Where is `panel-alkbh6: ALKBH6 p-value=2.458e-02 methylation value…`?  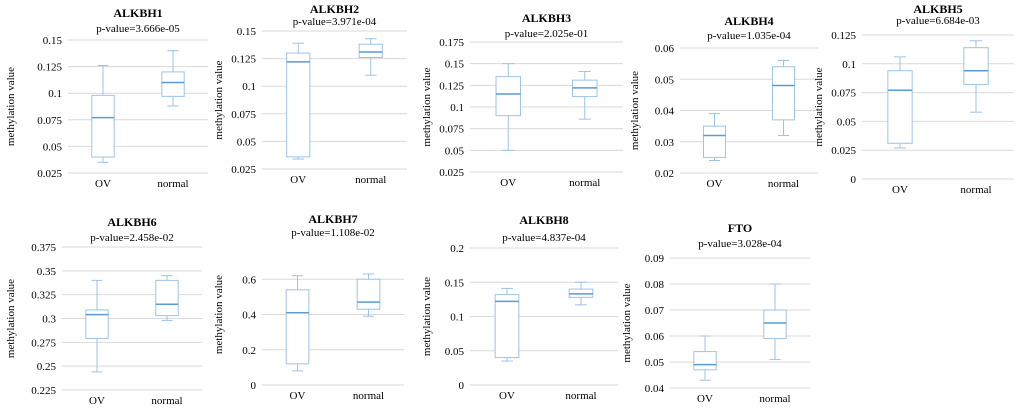
panel-alkbh6: ALKBH6 p-value=2.458e-02 methylation value… is located at coordinates (103, 311).